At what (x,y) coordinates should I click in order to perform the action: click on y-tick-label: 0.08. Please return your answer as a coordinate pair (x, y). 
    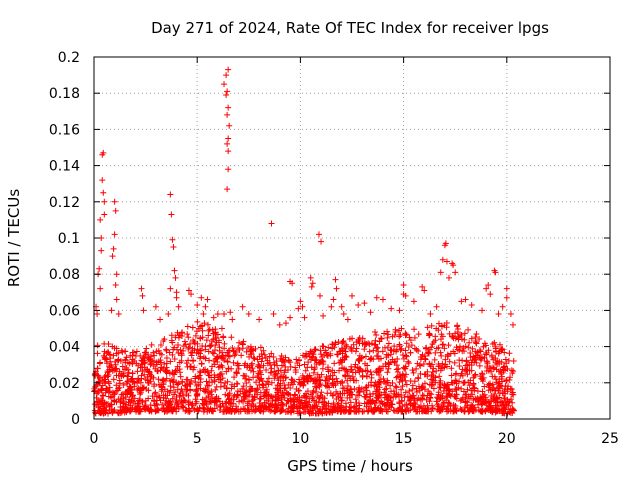
    Looking at the image, I should click on (64, 275).